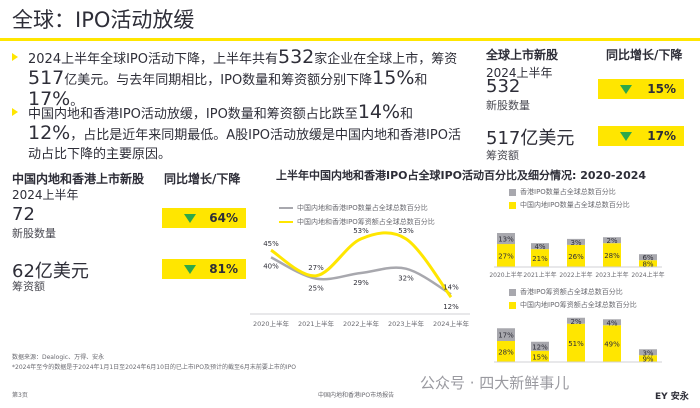 This screenshot has width=700, height=408. Describe the element at coordinates (461, 175) in the screenshot. I see `chart-header: 上半年中国内地和香港IPO占全球IPO活动百分比及细分情况: 2020-2024` at that location.